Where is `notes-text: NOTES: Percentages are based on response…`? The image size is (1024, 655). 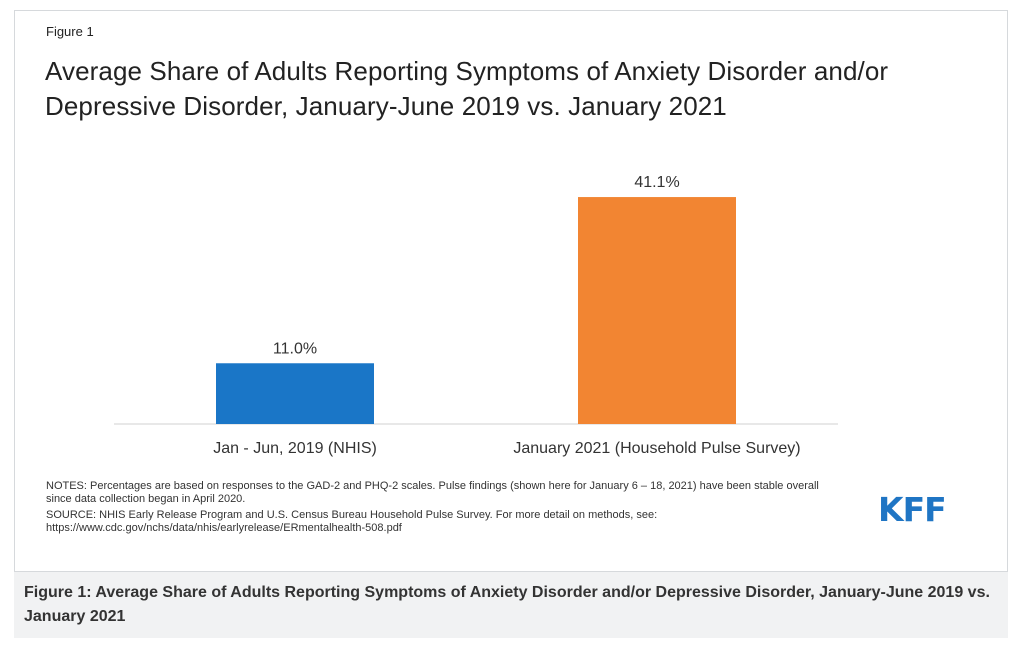 notes-text: NOTES: Percentages are based on response… is located at coordinates (432, 492).